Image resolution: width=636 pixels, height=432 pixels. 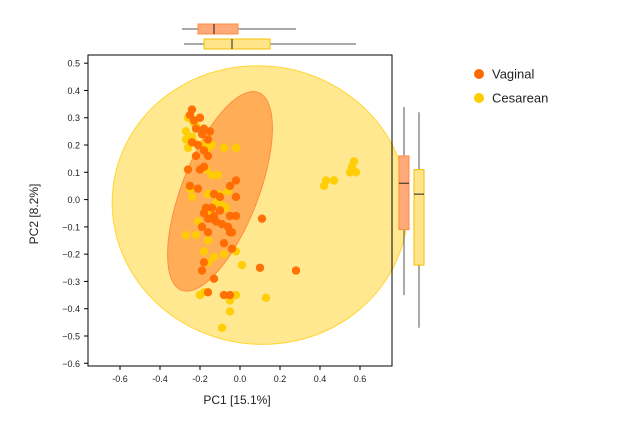 I want to click on x-tick-label: 0.6, so click(x=360, y=379).